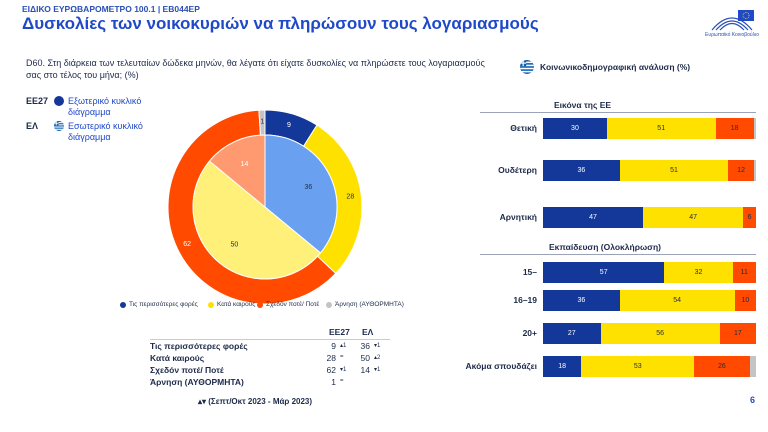 This screenshot has width=768, height=432. I want to click on bar-segment: 56, so click(660, 333).